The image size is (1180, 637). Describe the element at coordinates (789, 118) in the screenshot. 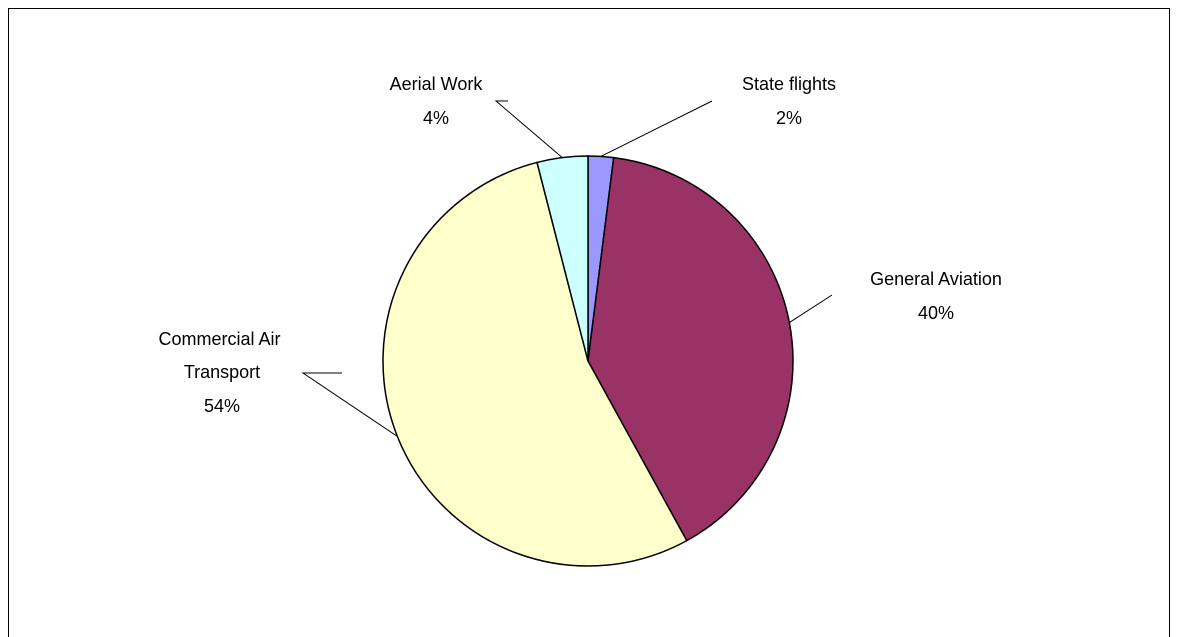

I see `label-state-flights-value: 2%` at that location.